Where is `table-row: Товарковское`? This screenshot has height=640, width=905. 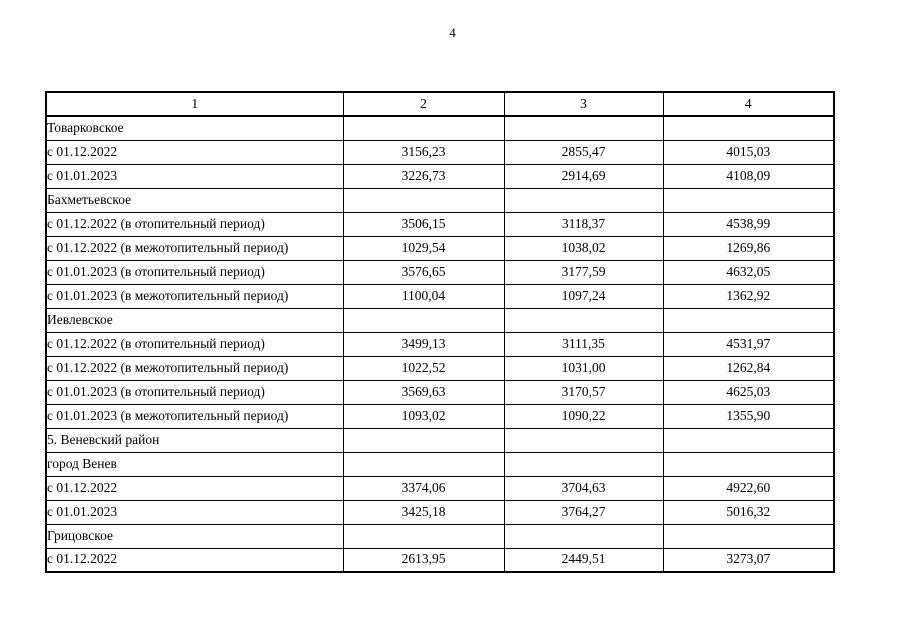 table-row: Товарковское is located at coordinates (440, 128).